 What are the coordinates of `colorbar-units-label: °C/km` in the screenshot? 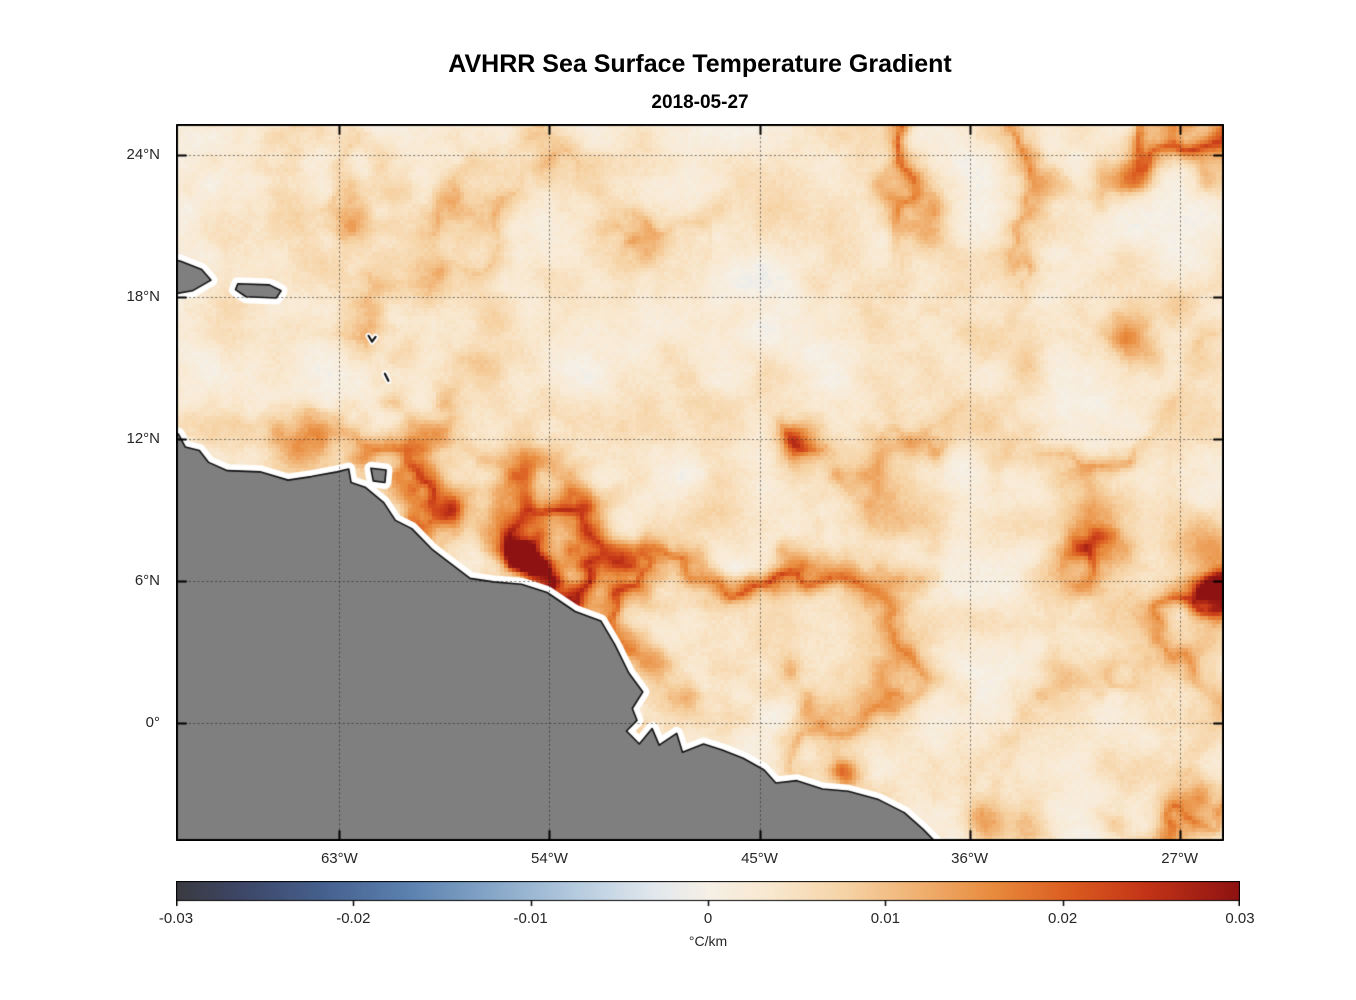 It's located at (708, 941).